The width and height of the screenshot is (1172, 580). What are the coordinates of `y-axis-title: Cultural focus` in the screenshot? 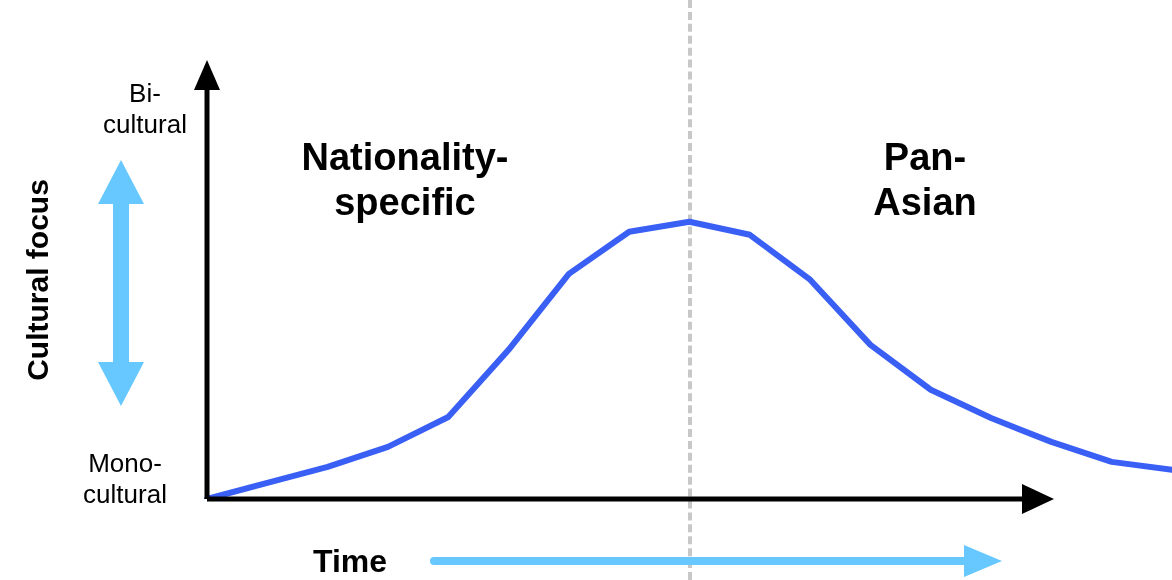 It's located at (38, 280).